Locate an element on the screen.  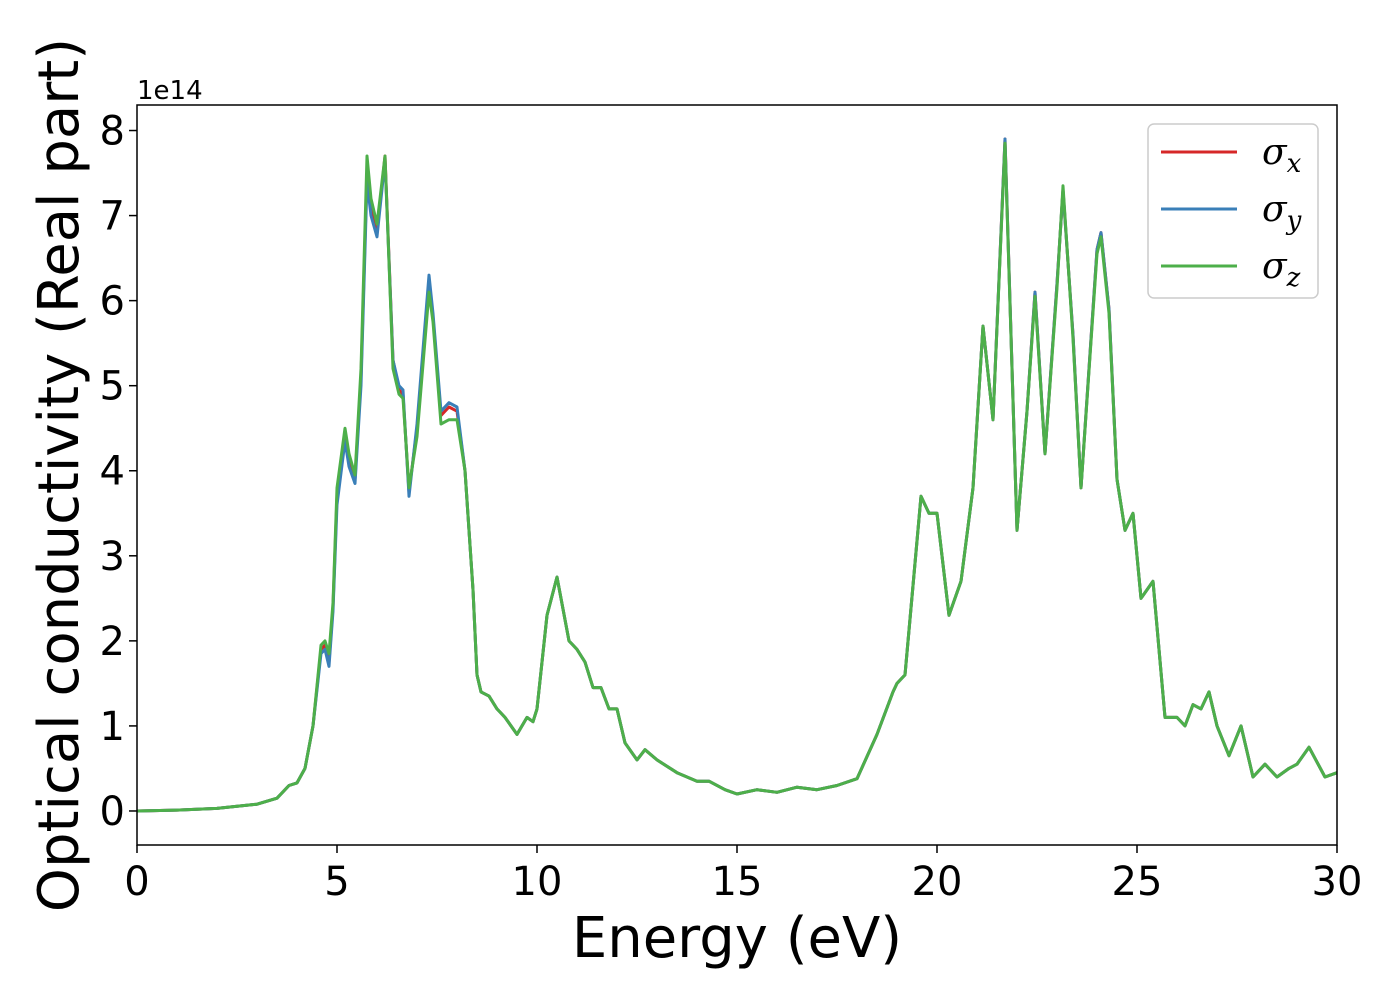
y-tick-label: 6 is located at coordinates (112, 302).